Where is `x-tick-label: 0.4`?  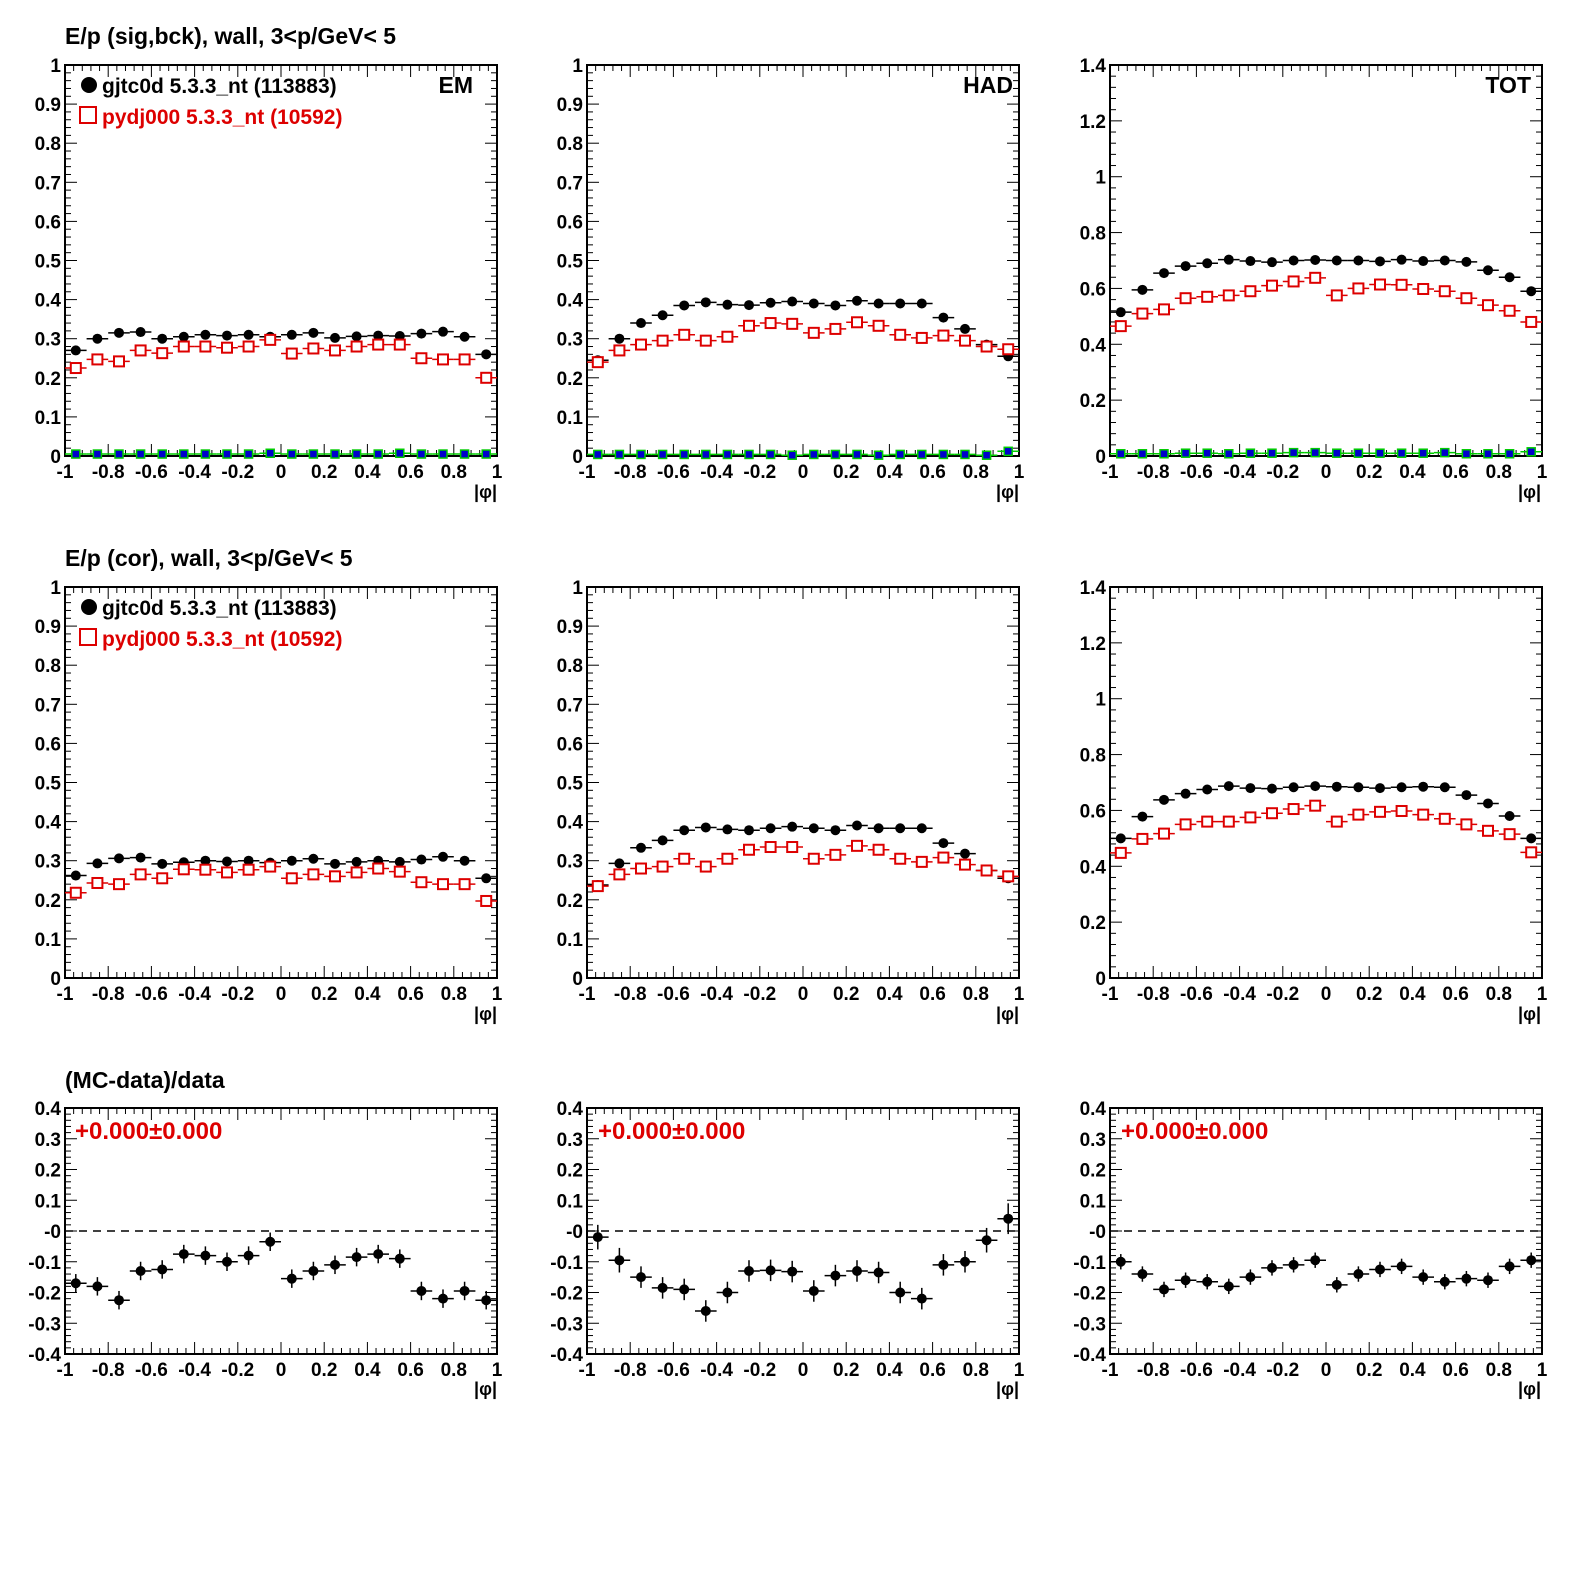
x-tick-label: 0.4 is located at coordinates (889, 472).